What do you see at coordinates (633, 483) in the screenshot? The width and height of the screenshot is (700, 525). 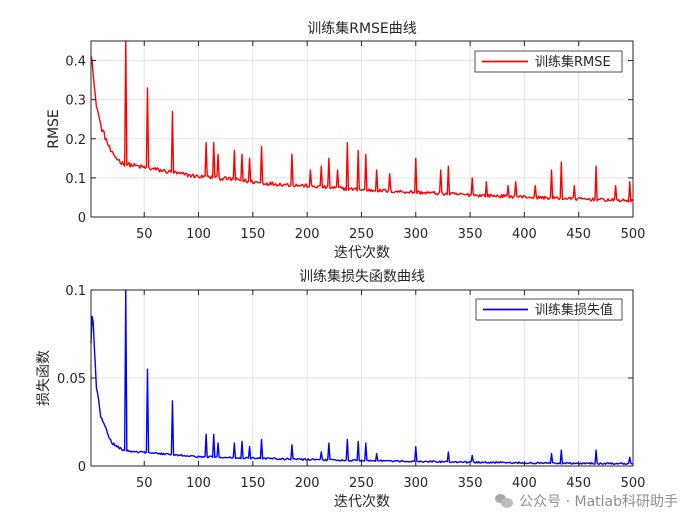 I see `loss-x-tick-label-500: 500` at bounding box center [633, 483].